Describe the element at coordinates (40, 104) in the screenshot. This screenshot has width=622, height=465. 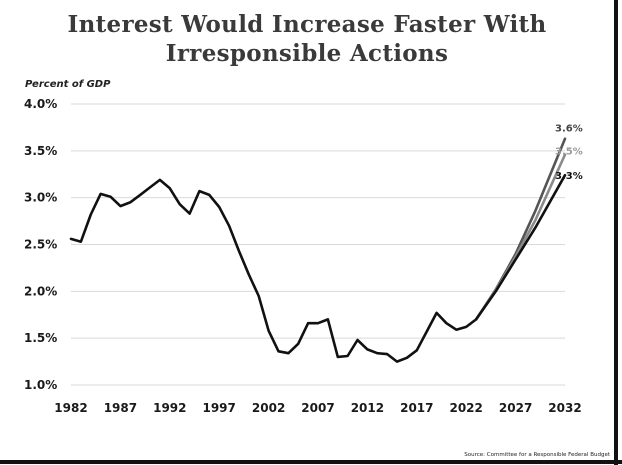
I see `y-tick-label: 4.0%` at that location.